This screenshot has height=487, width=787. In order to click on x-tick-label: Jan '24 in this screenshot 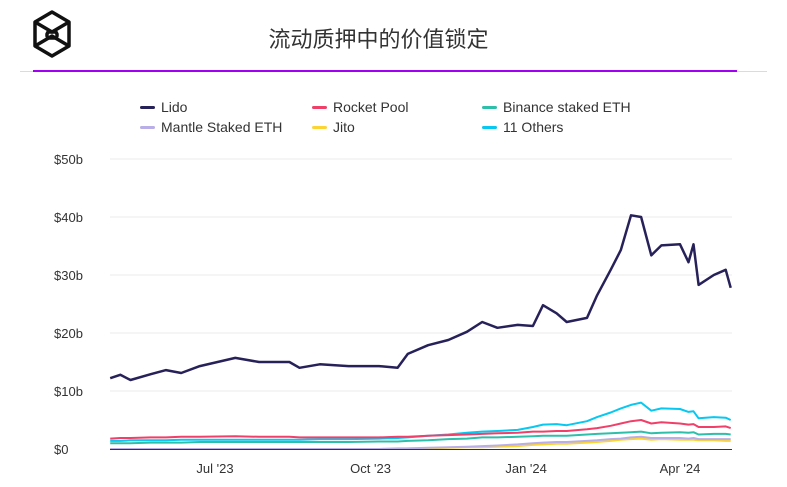, I will do `click(526, 468)`.